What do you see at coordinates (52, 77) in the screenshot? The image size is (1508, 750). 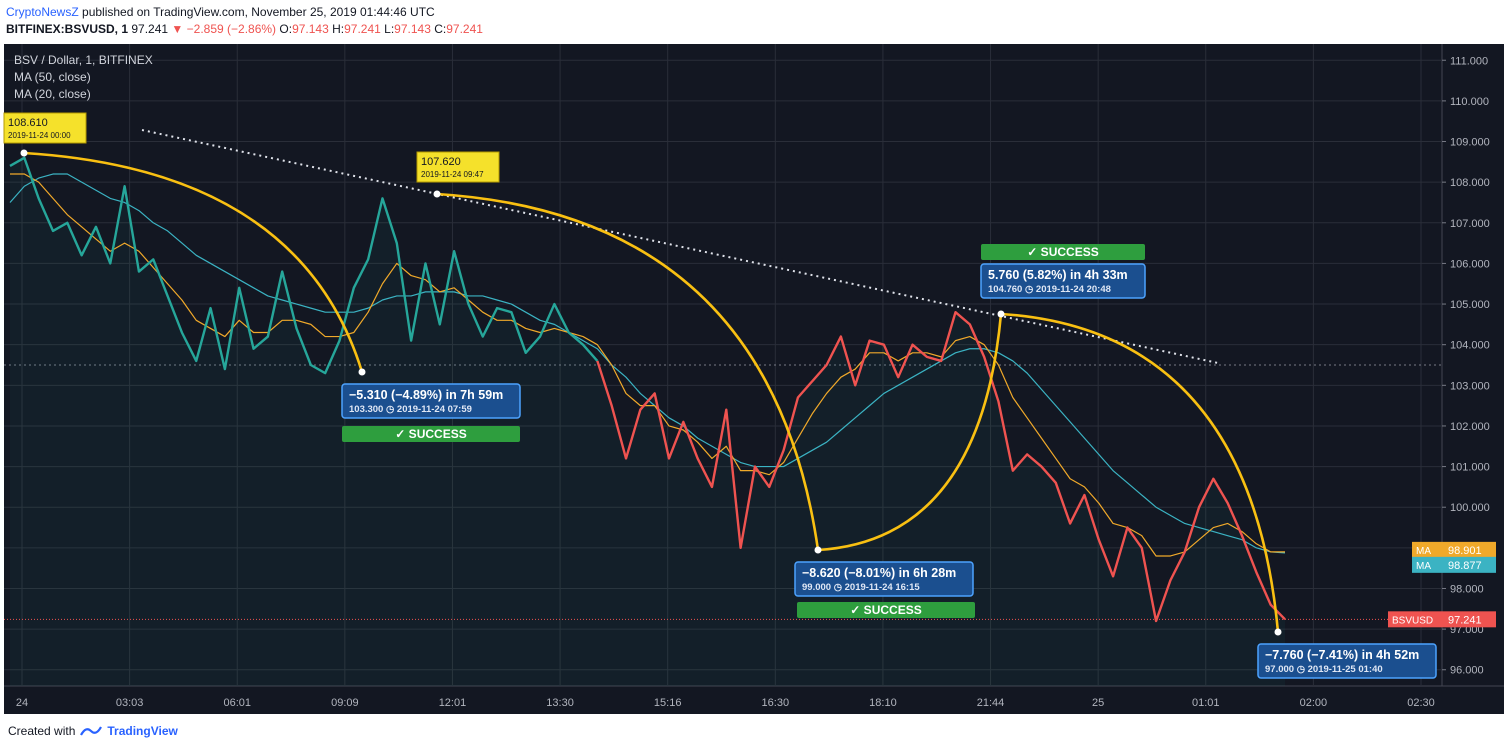 I see `legend-ma50: MA (50, close)` at bounding box center [52, 77].